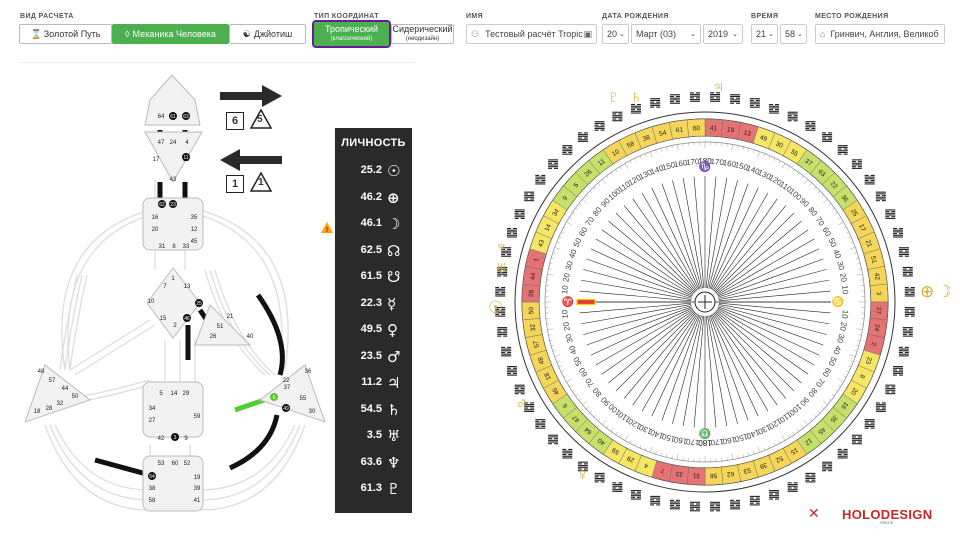 The image size is (960, 540). What do you see at coordinates (877, 276) in the screenshot?
I see `gate-number: 42` at bounding box center [877, 276].